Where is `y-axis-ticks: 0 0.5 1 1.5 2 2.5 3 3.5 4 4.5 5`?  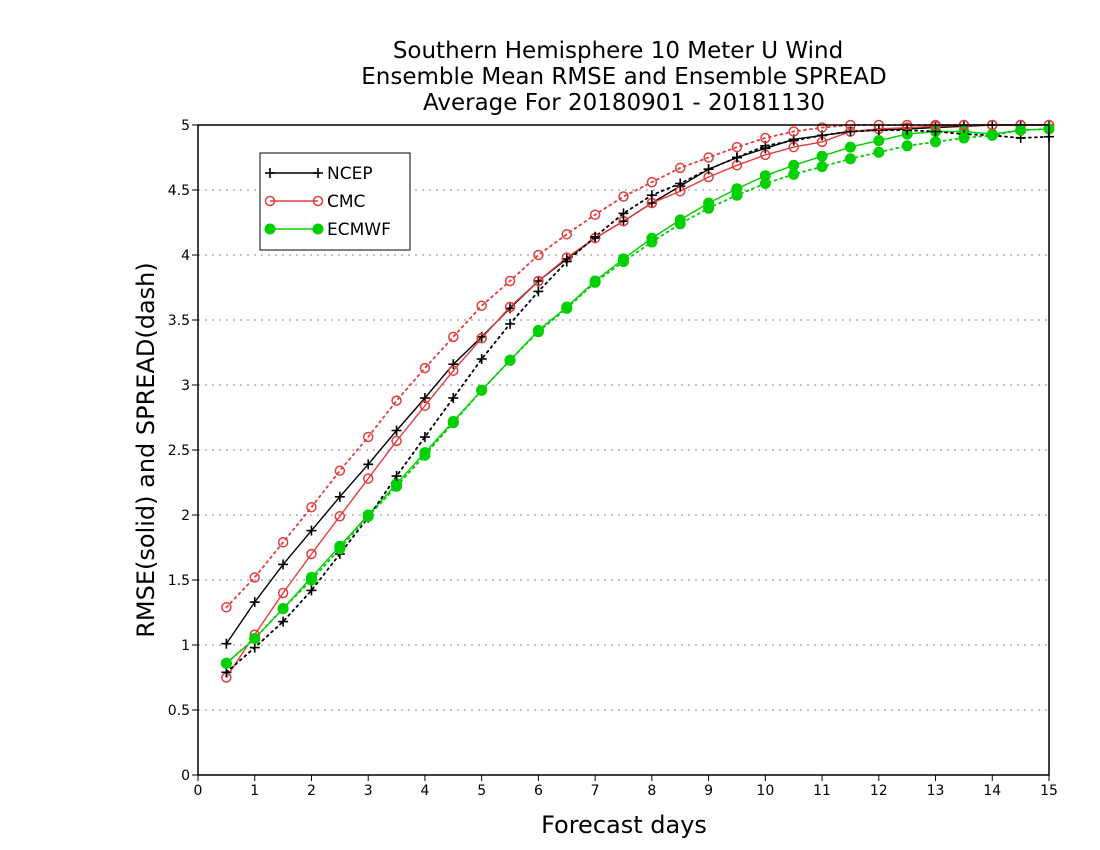 y-axis-ticks: 0 0.5 1 1.5 2 2.5 3 3.5 4 4.5 5 is located at coordinates (183, 451).